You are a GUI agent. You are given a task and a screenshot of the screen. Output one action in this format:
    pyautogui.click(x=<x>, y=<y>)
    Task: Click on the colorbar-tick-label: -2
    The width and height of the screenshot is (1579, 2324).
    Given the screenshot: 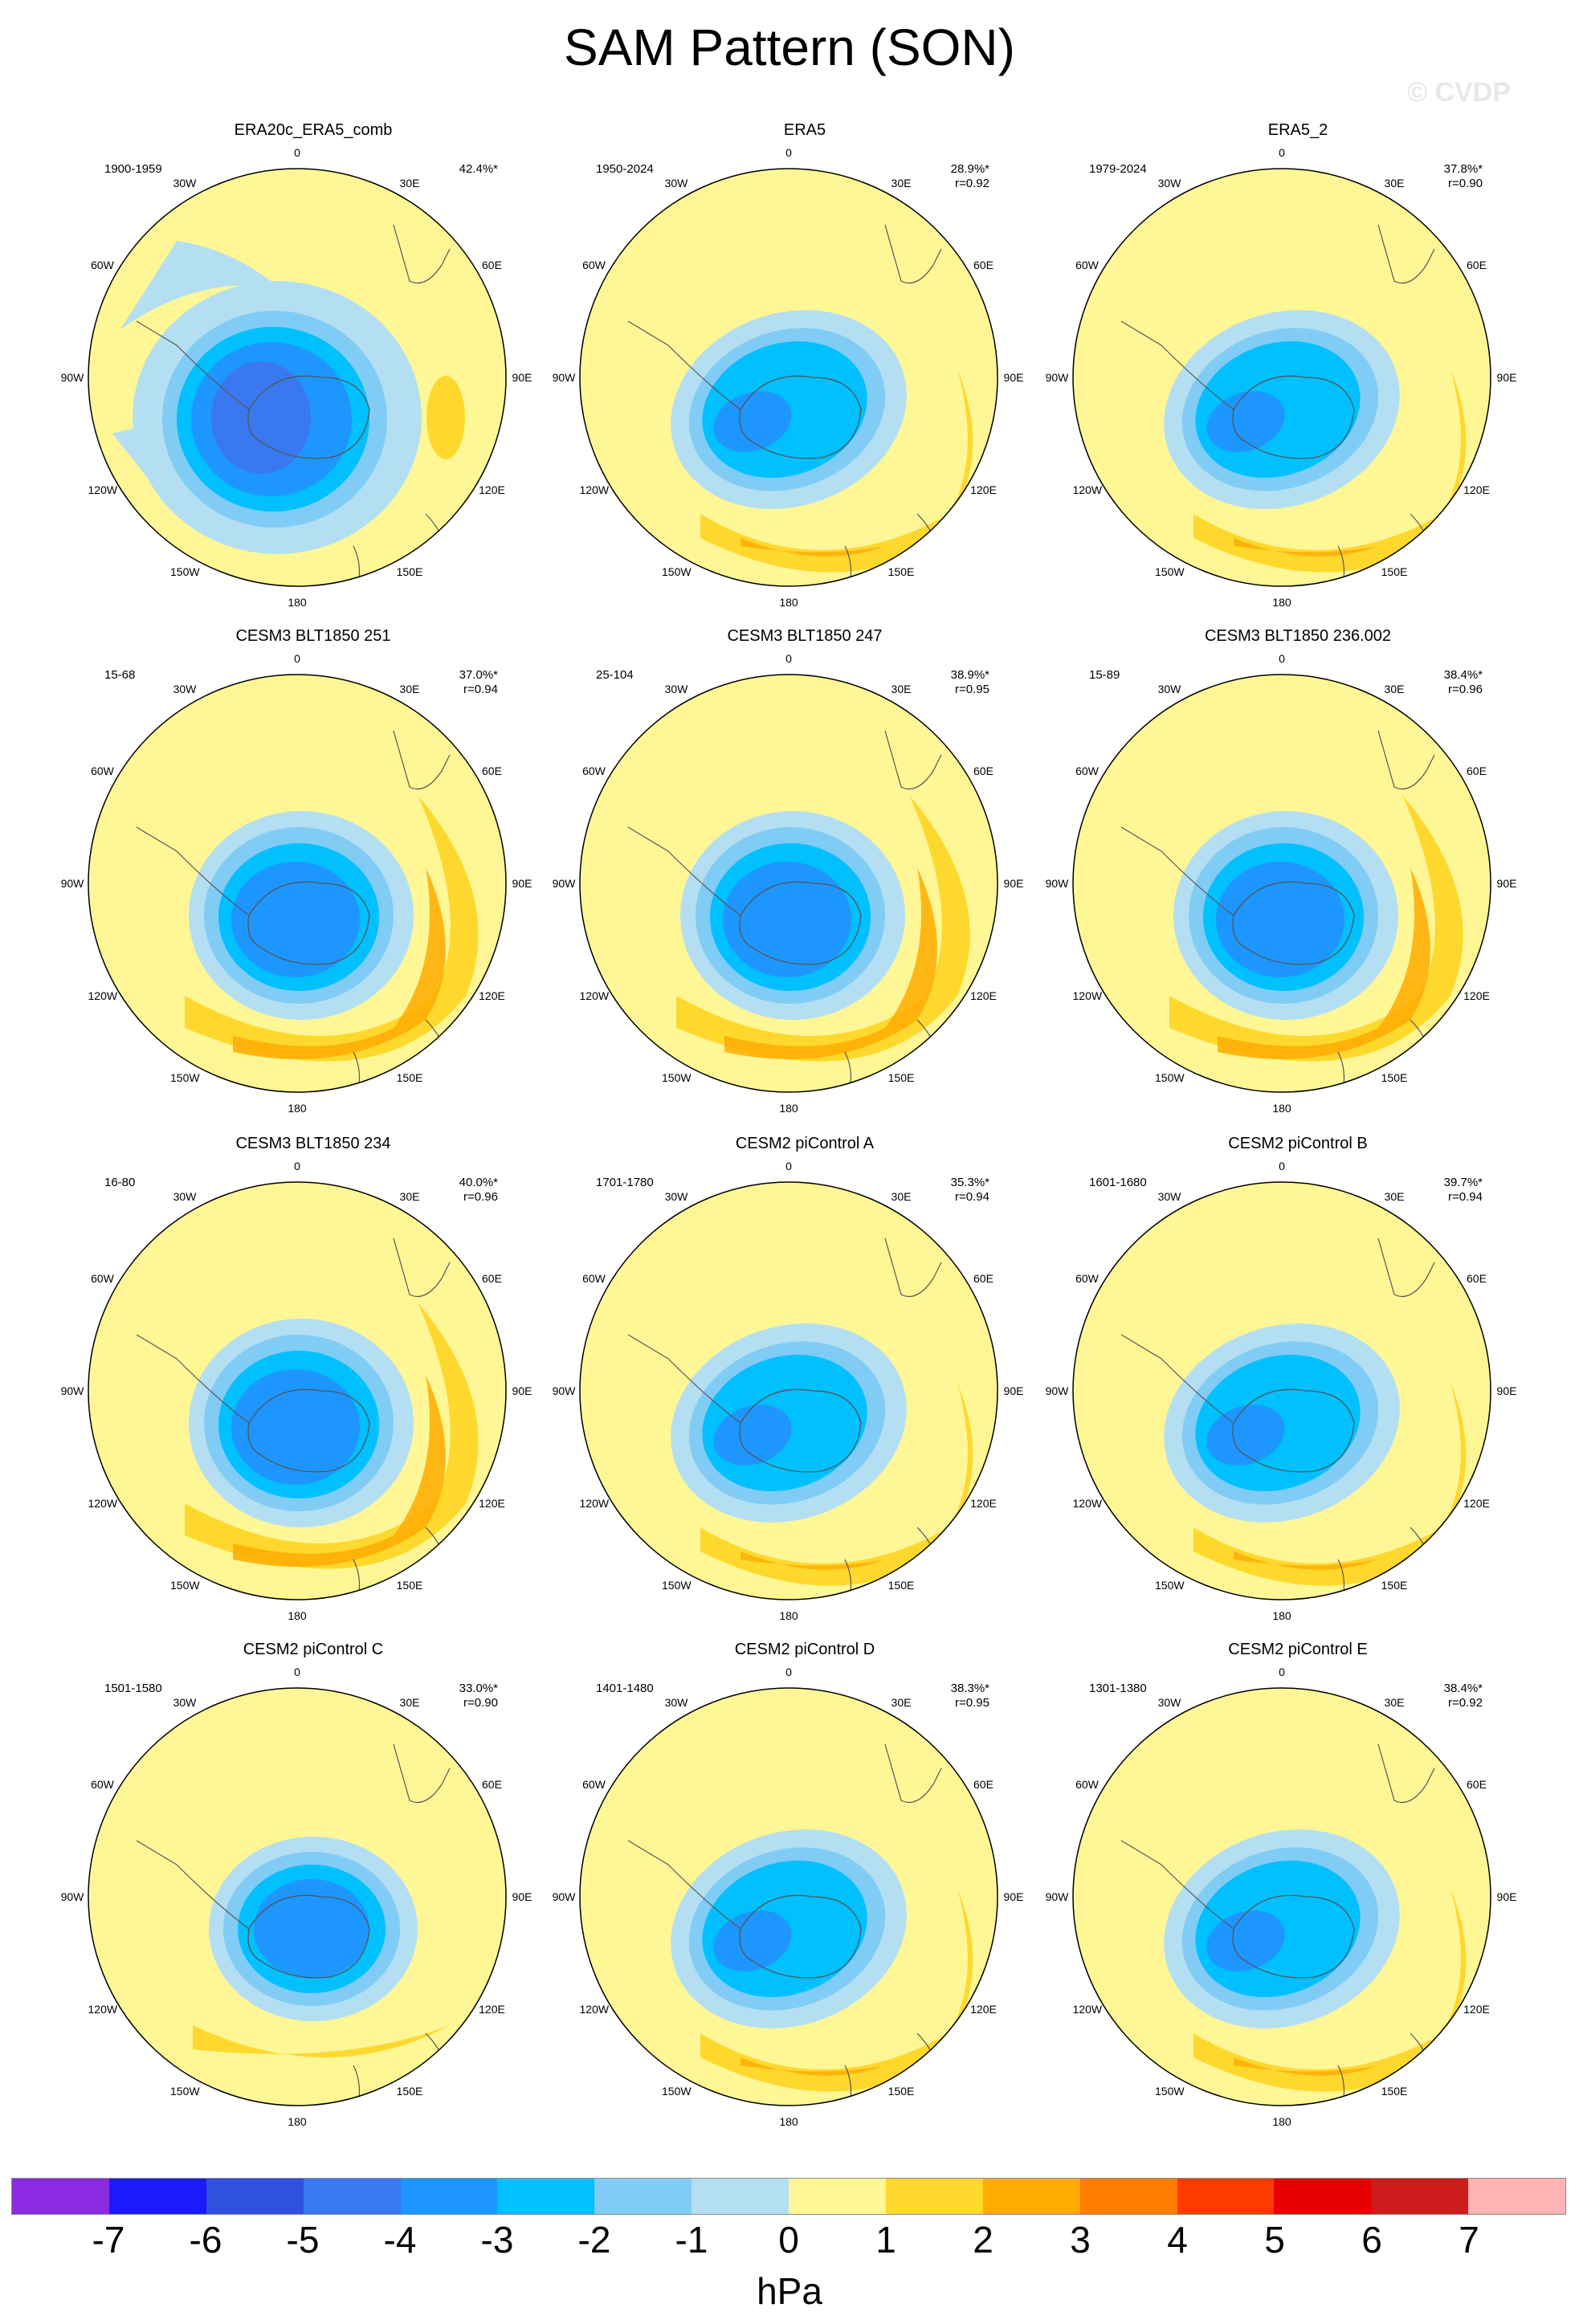 What is the action you would take?
    pyautogui.click(x=594, y=2240)
    